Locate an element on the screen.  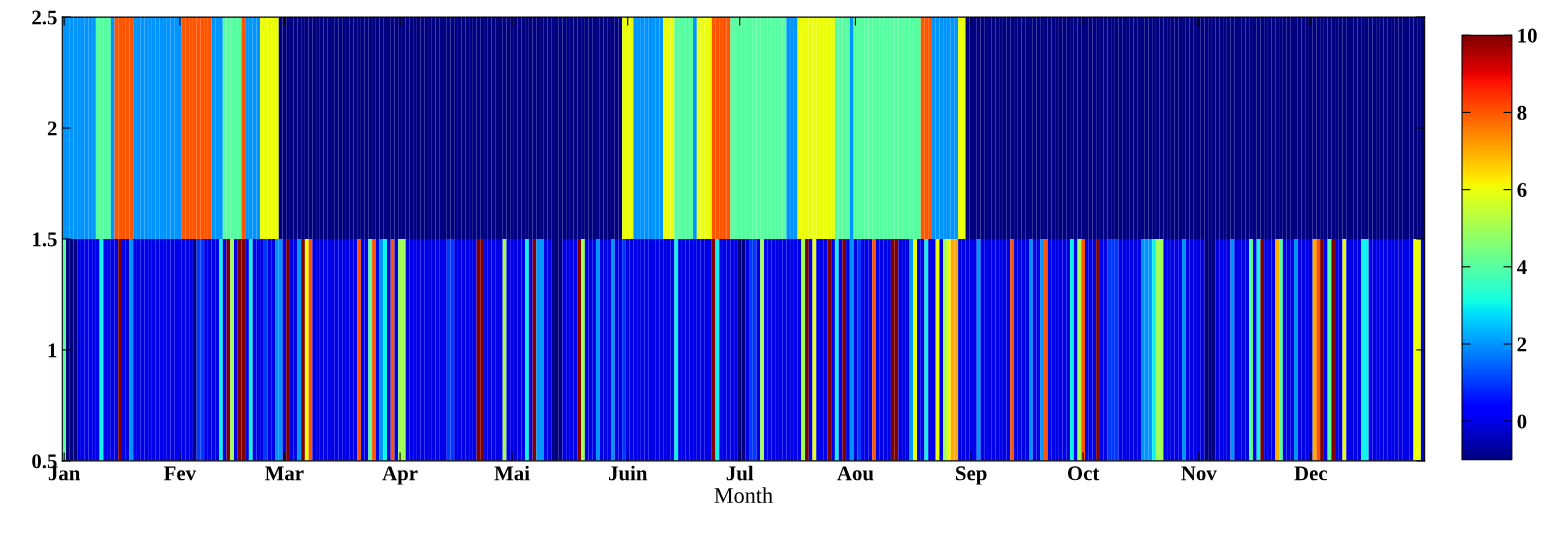
x-tick-label: Mar is located at coordinates (284, 473).